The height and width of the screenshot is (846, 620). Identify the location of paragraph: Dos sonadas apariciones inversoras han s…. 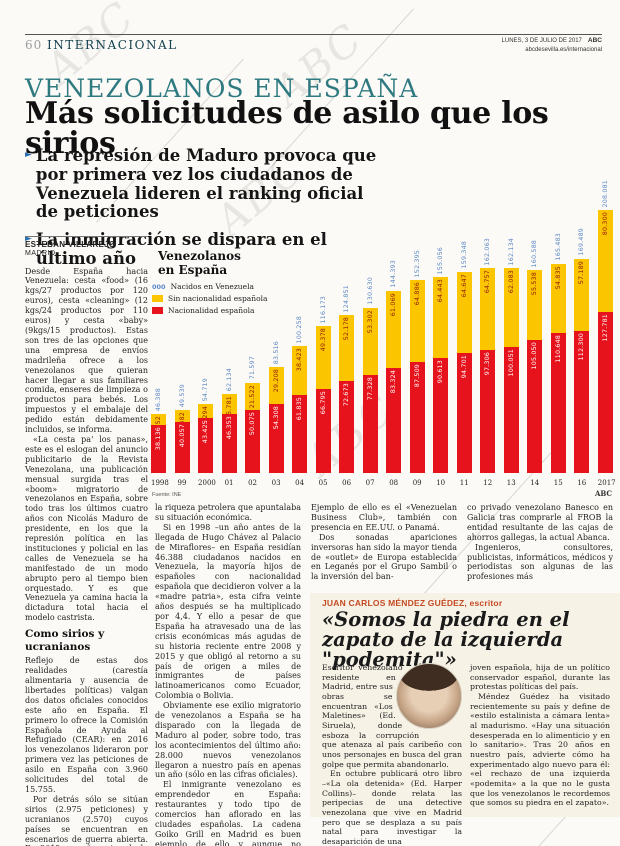
(384, 557).